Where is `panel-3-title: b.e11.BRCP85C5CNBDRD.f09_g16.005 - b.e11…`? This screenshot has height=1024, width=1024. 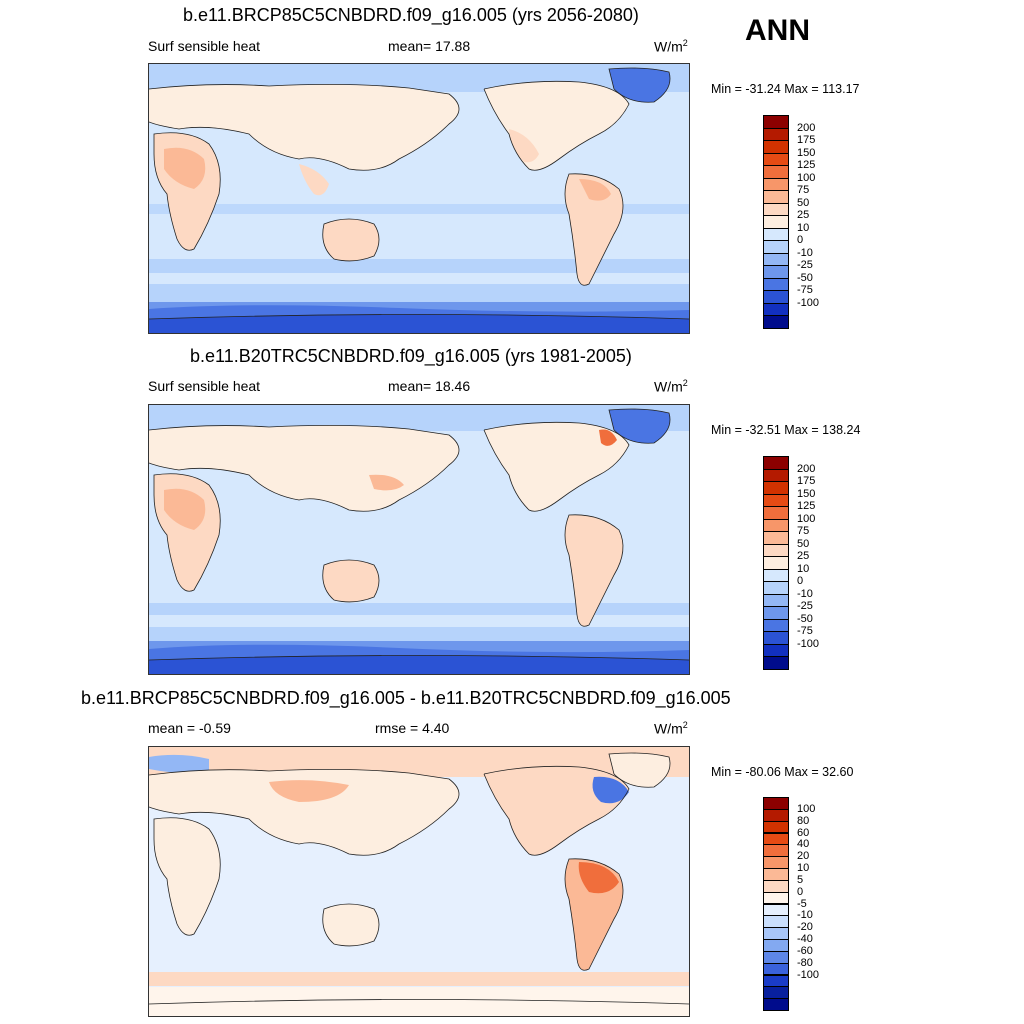 panel-3-title: b.e11.BRCP85C5CNBDRD.f09_g16.005 - b.e11… is located at coordinates (406, 698).